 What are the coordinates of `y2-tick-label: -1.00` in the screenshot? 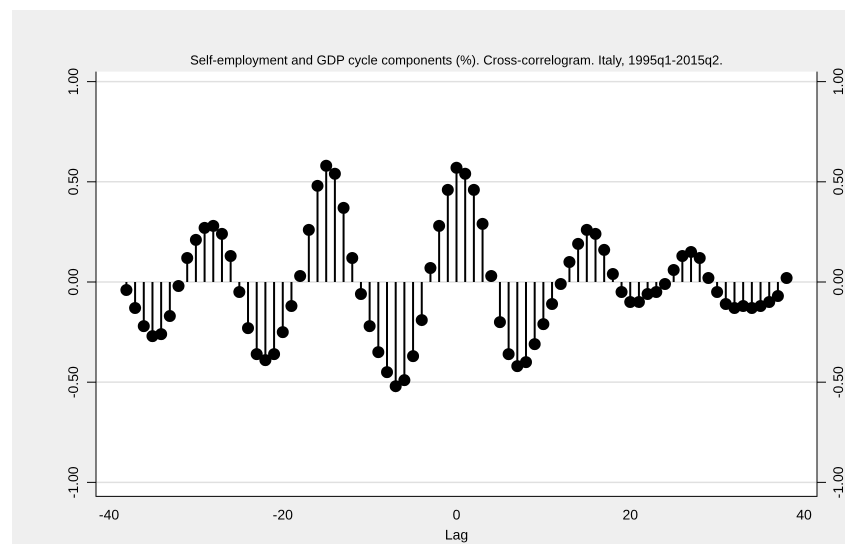 It's located at (838, 482).